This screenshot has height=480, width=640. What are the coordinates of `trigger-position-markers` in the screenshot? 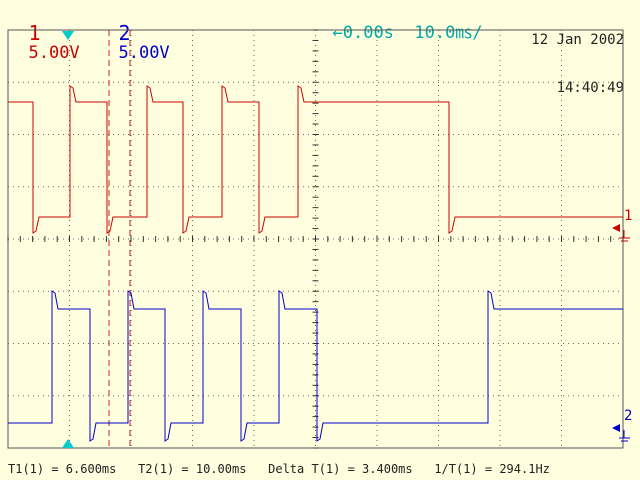 It's located at (68, 239).